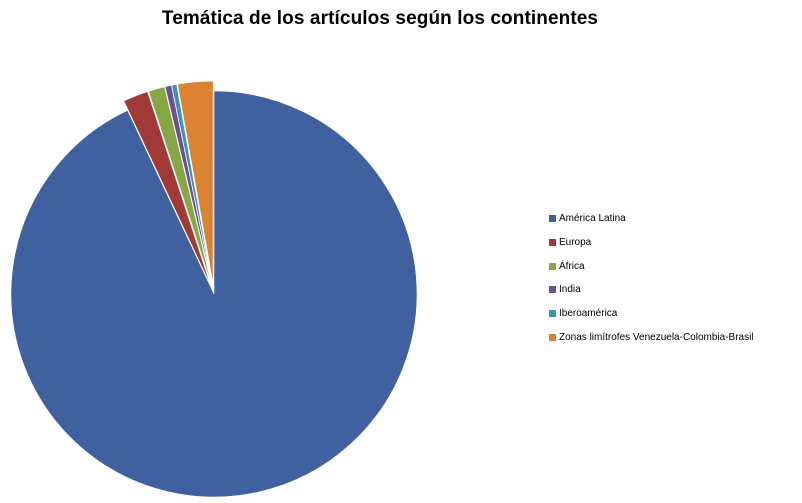 Image resolution: width=802 pixels, height=503 pixels. Describe the element at coordinates (651, 296) in the screenshot. I see `legend-item: India` at that location.